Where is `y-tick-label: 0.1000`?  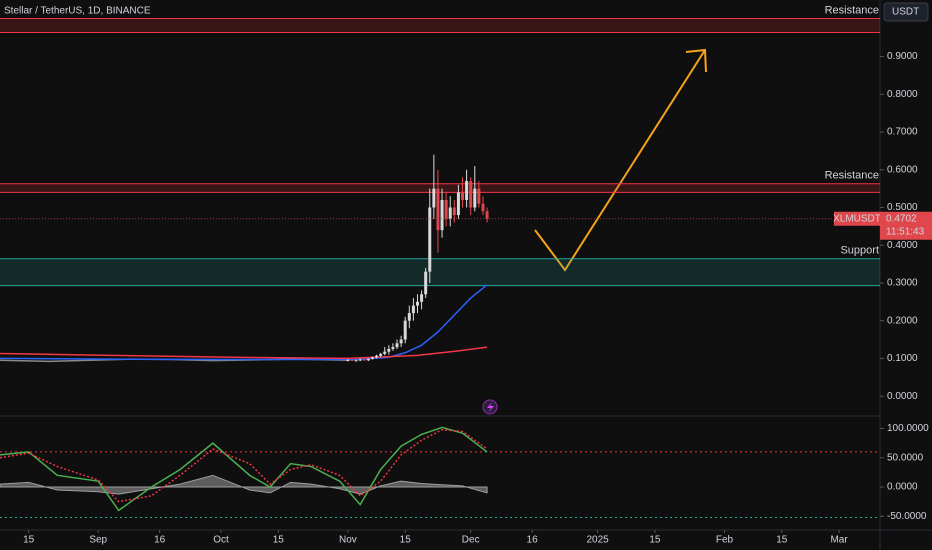
y-tick-label: 0.1000 is located at coordinates (902, 358).